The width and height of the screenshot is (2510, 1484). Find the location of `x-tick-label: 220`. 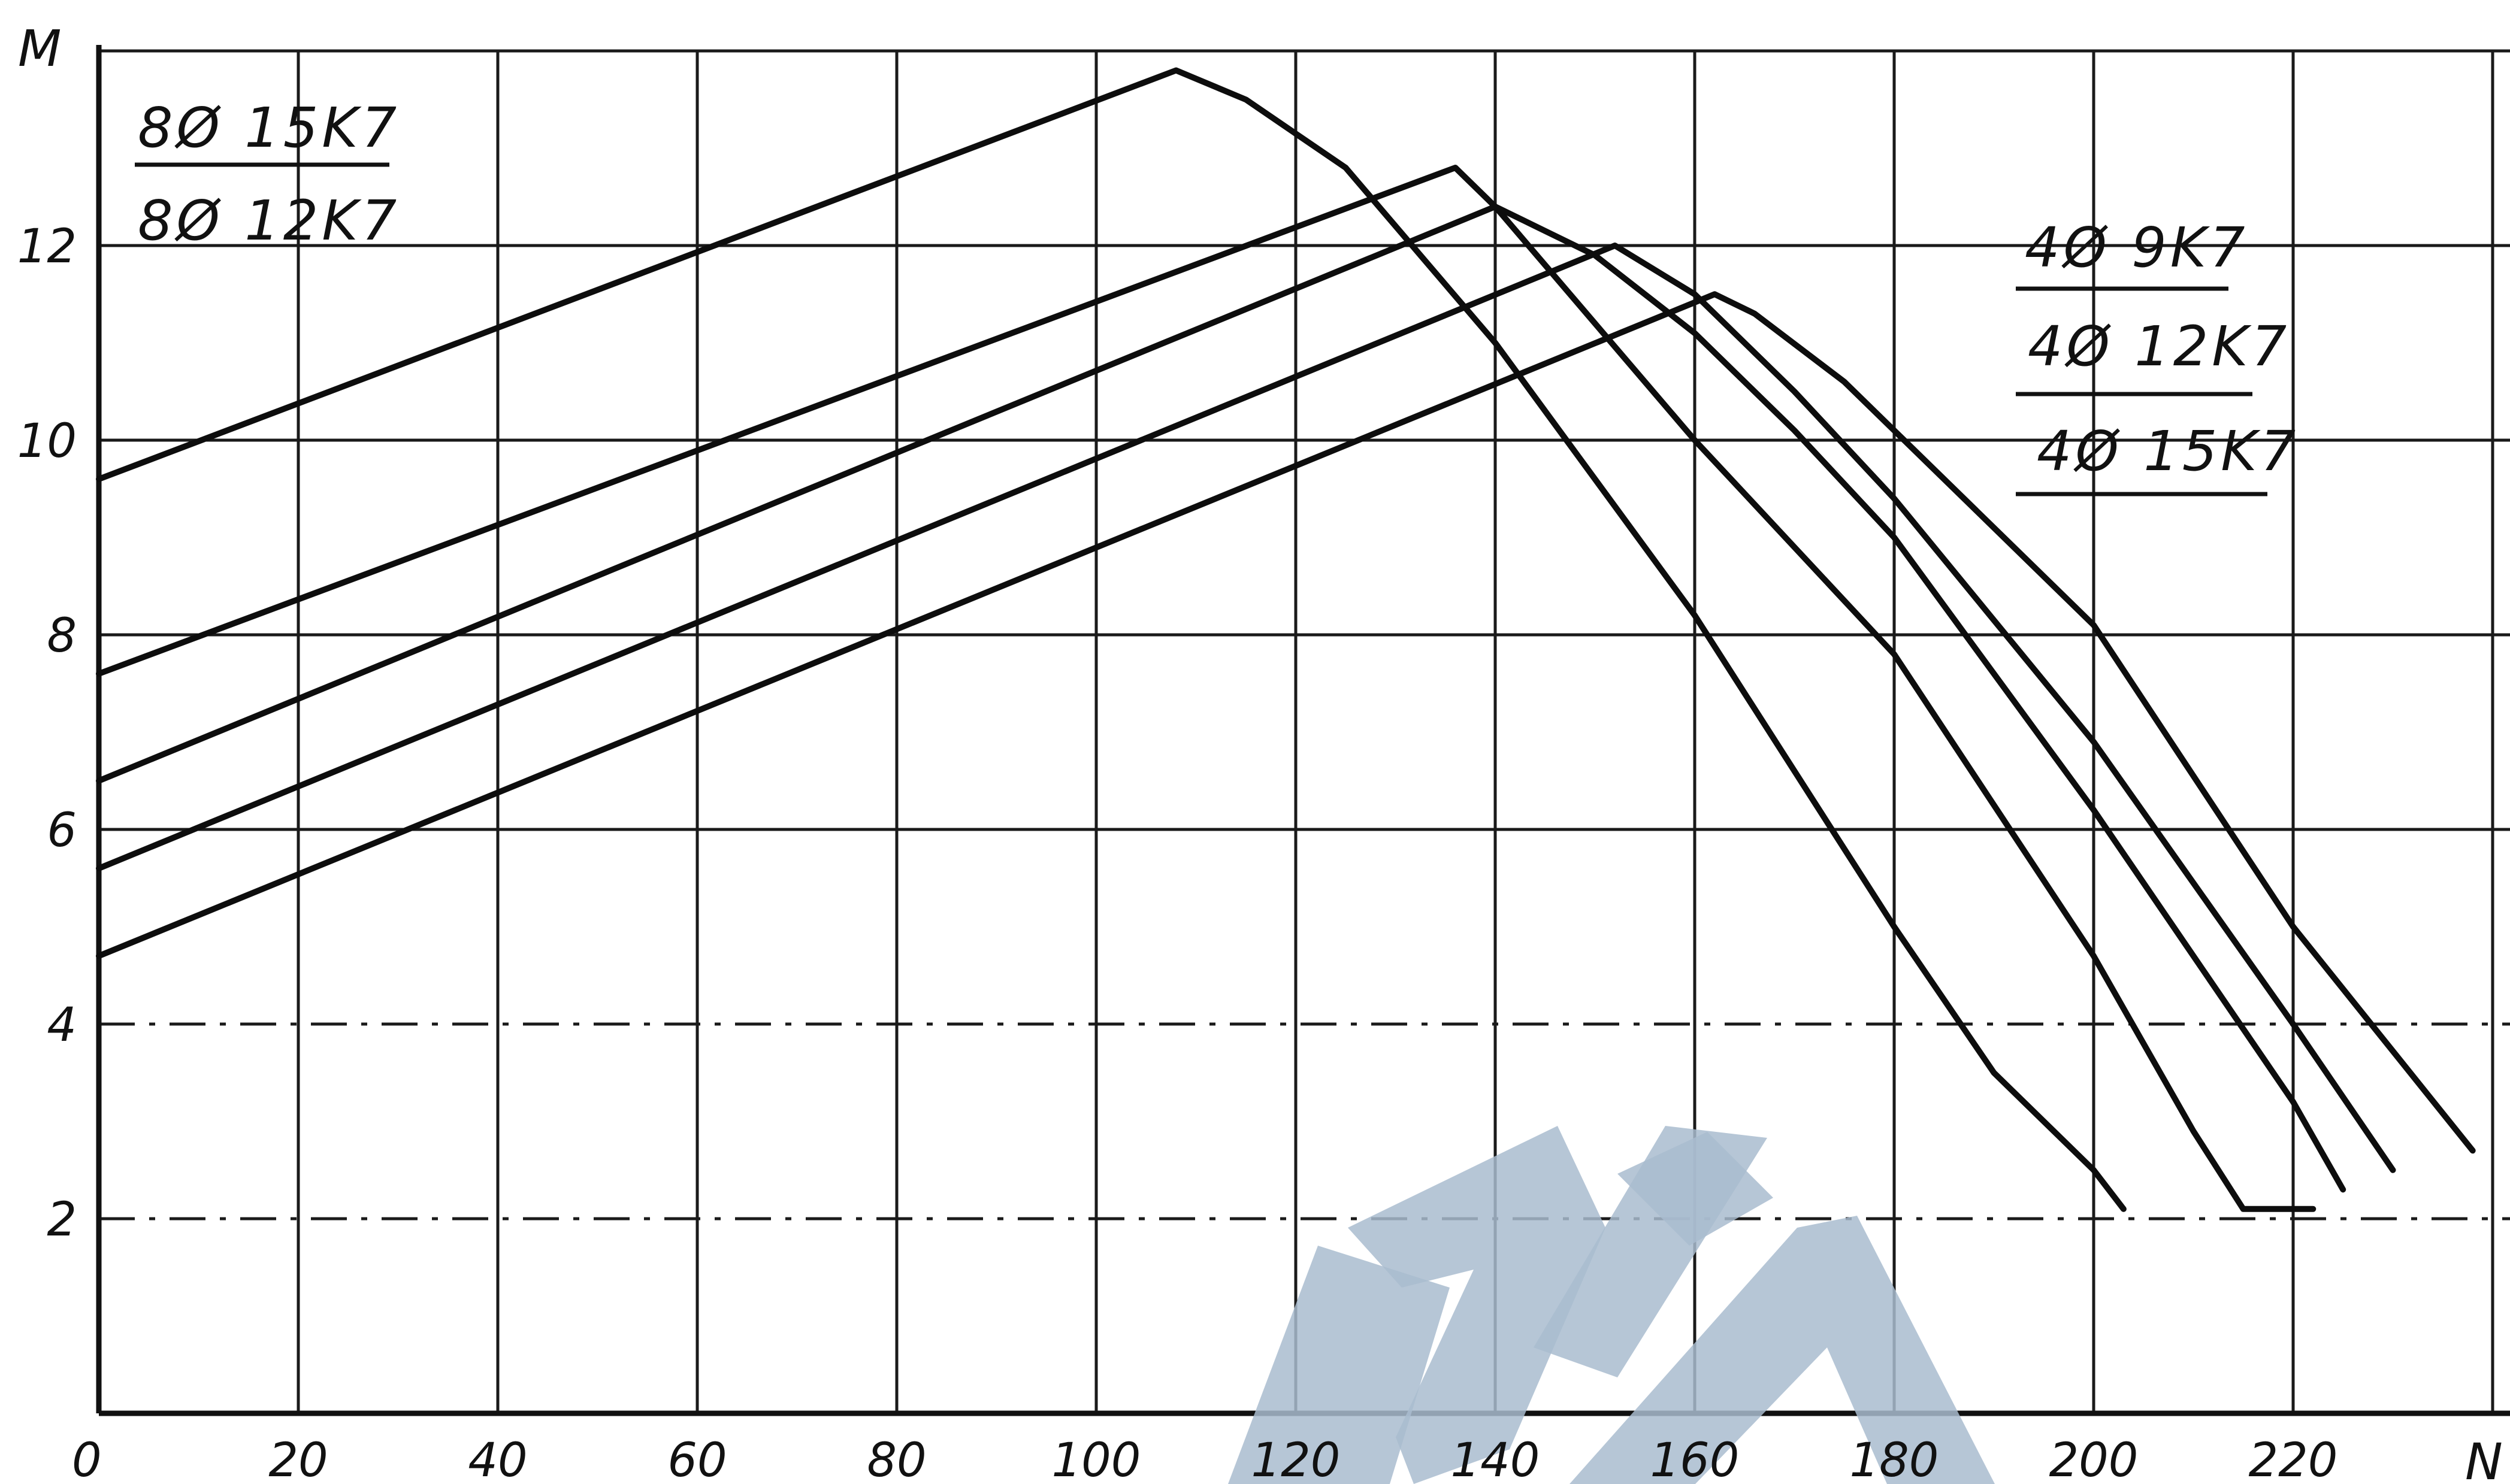

x-tick-label: 220 is located at coordinates (2293, 1459).